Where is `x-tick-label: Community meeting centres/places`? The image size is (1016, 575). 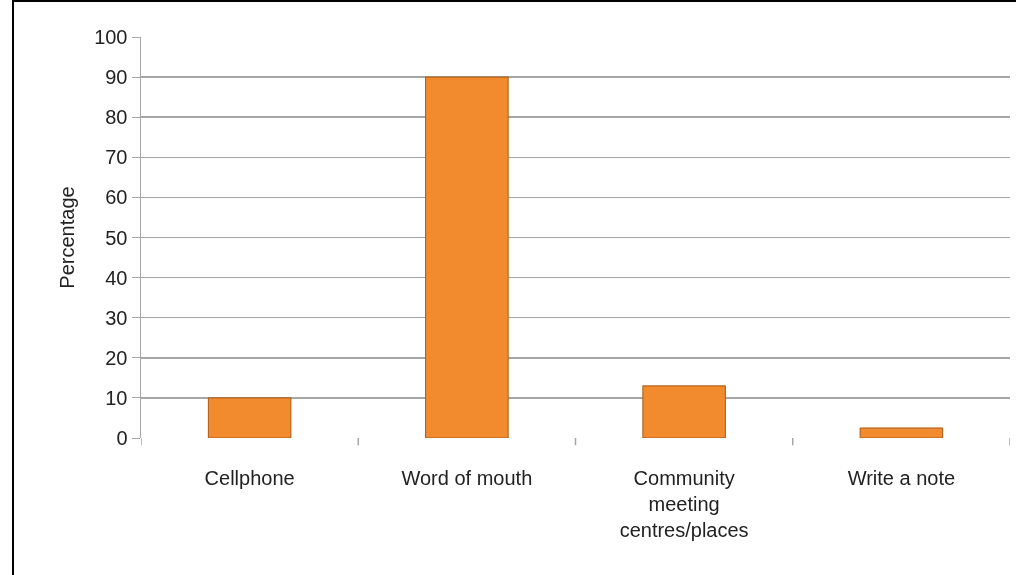
x-tick-label: Community meeting centres/places is located at coordinates (684, 504).